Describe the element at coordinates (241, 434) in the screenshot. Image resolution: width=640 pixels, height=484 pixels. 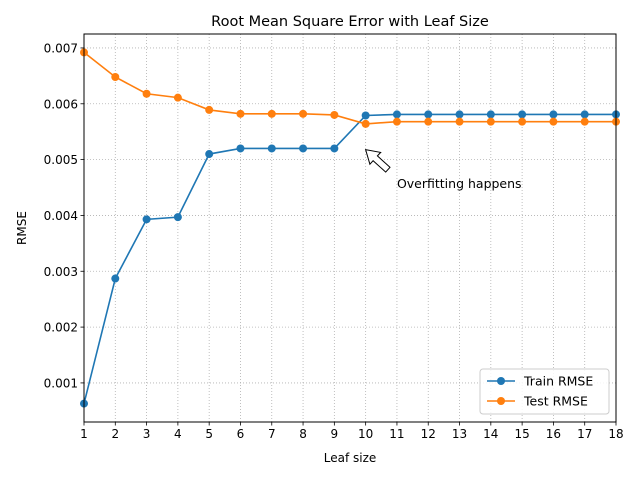
I see `x-tick-label: 6` at that location.